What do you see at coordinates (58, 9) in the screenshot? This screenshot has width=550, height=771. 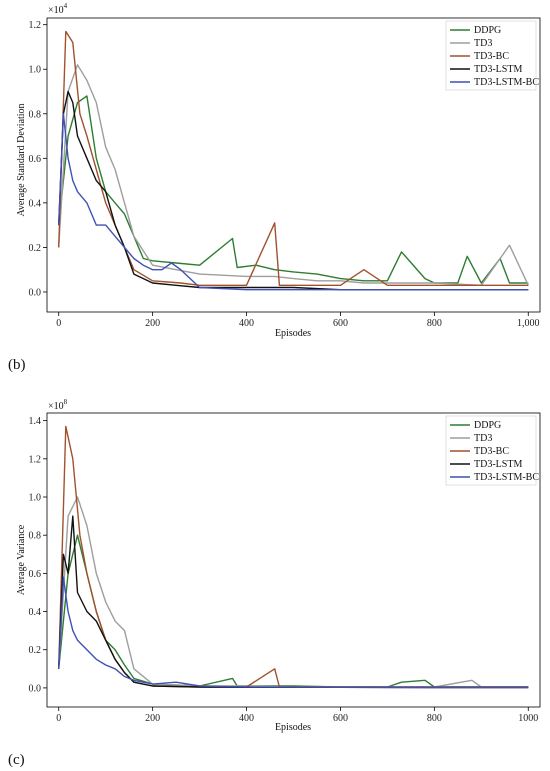 I see `y-multiplier: ×10⁴` at bounding box center [58, 9].